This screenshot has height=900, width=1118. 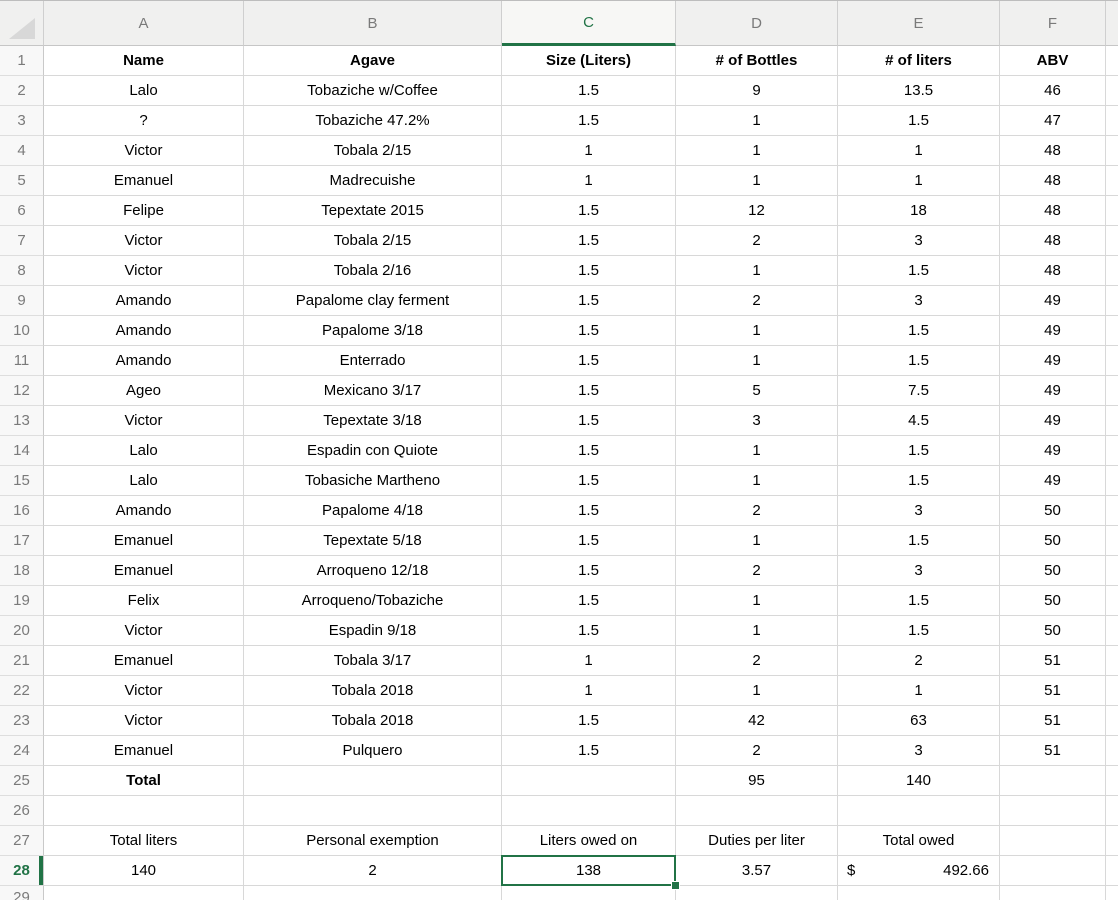 What do you see at coordinates (373, 601) in the screenshot?
I see `cell-B19: Arroqueno/Tobaziche` at bounding box center [373, 601].